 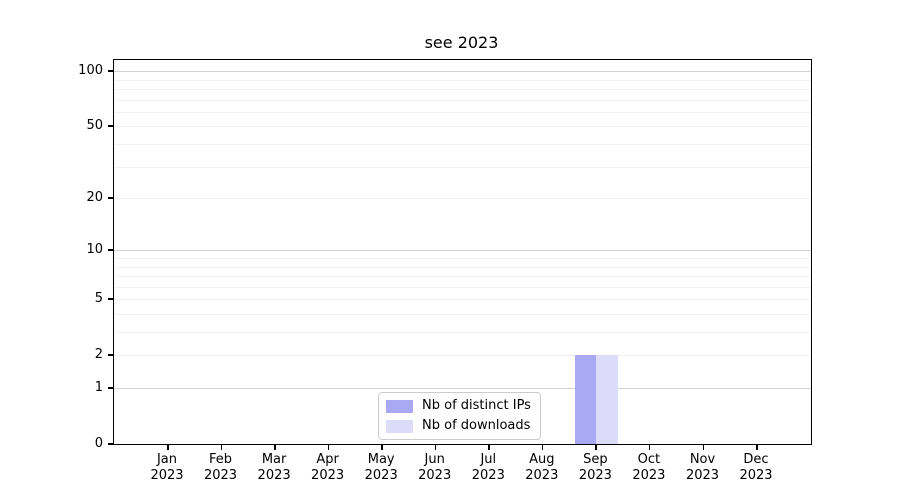 I want to click on y-tick-label: 100, so click(x=90, y=70).